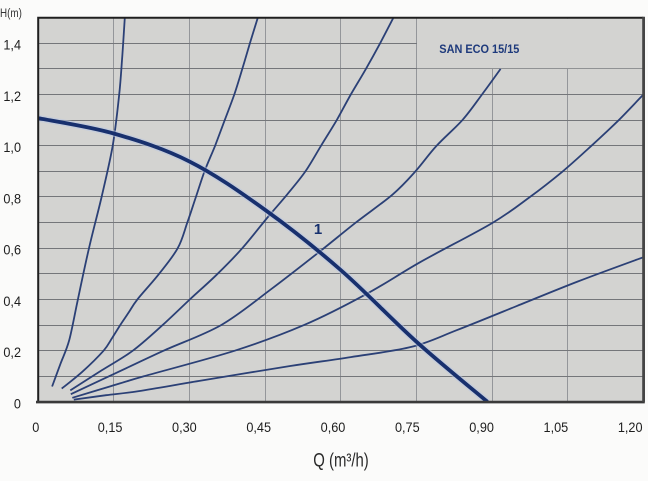  I want to click on svg-text: 1,05, so click(556, 427).